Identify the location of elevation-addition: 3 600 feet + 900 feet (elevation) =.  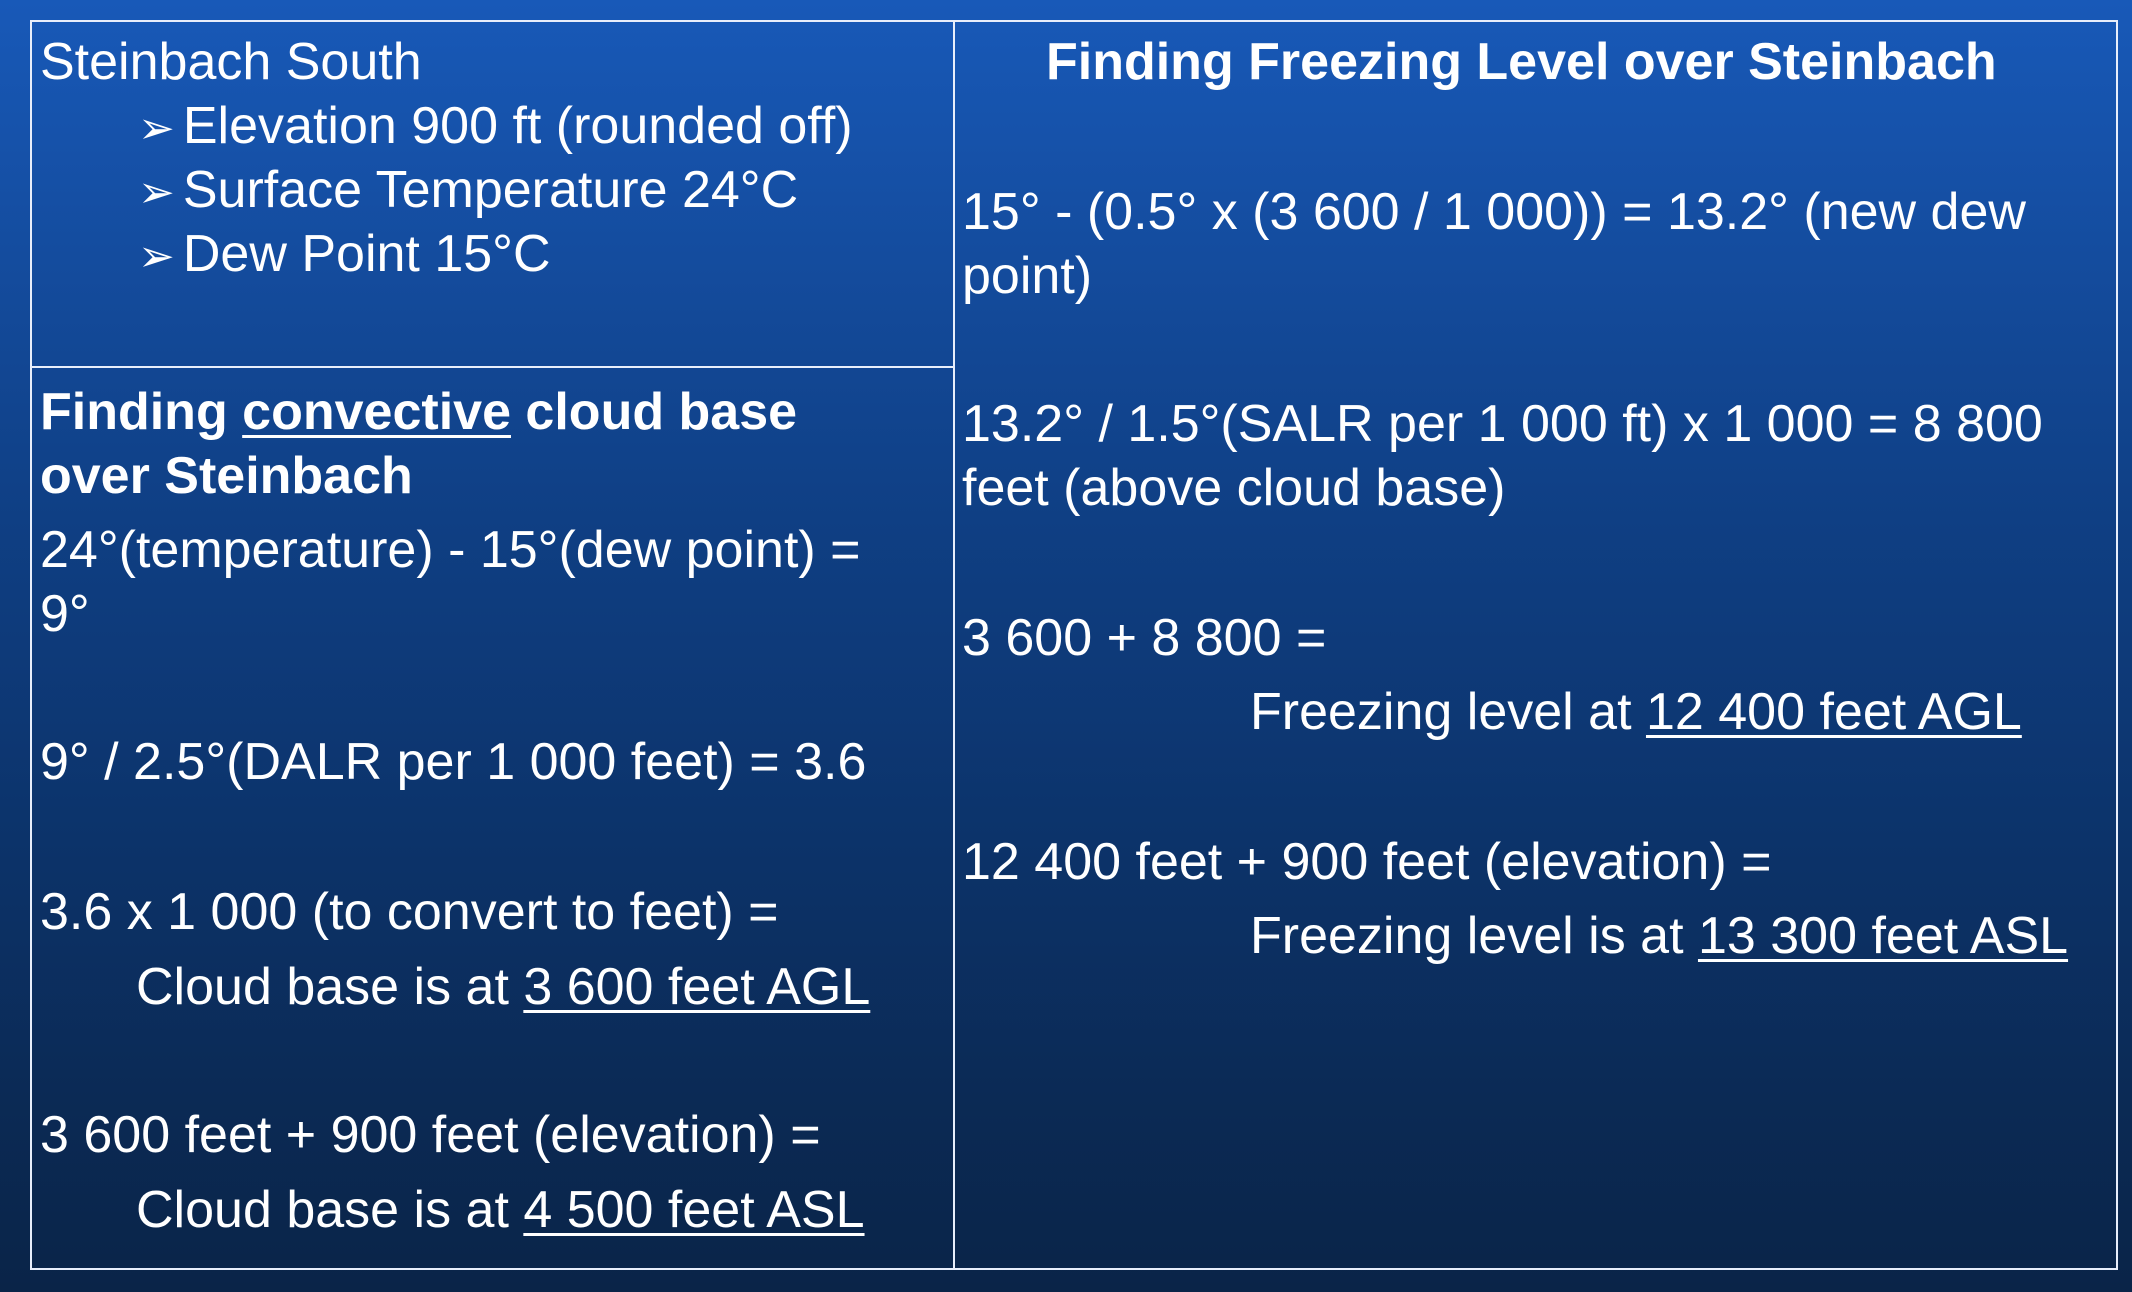
(430, 1135).